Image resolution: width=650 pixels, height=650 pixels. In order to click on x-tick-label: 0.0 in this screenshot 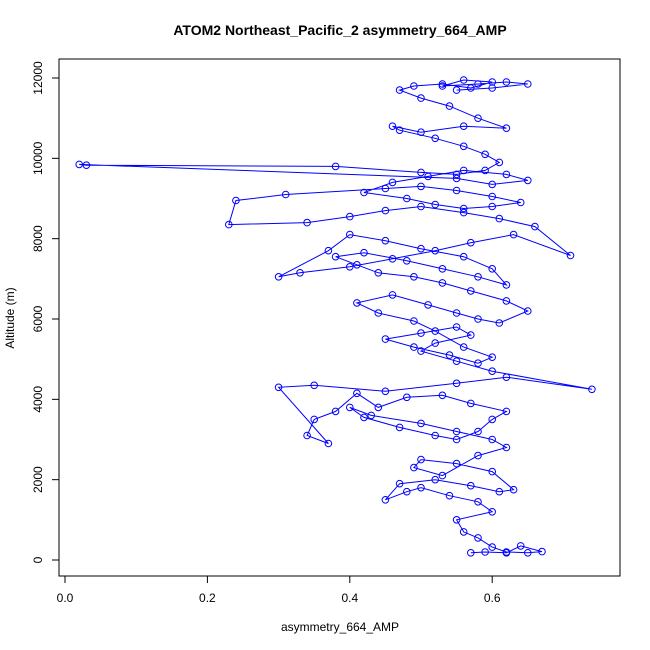, I will do `click(65, 598)`.